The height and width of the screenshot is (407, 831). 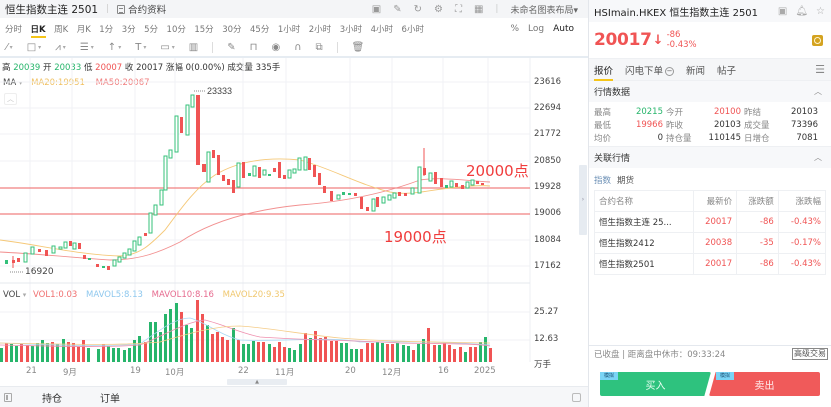 I want to click on x-tick: 11月, so click(x=285, y=373).